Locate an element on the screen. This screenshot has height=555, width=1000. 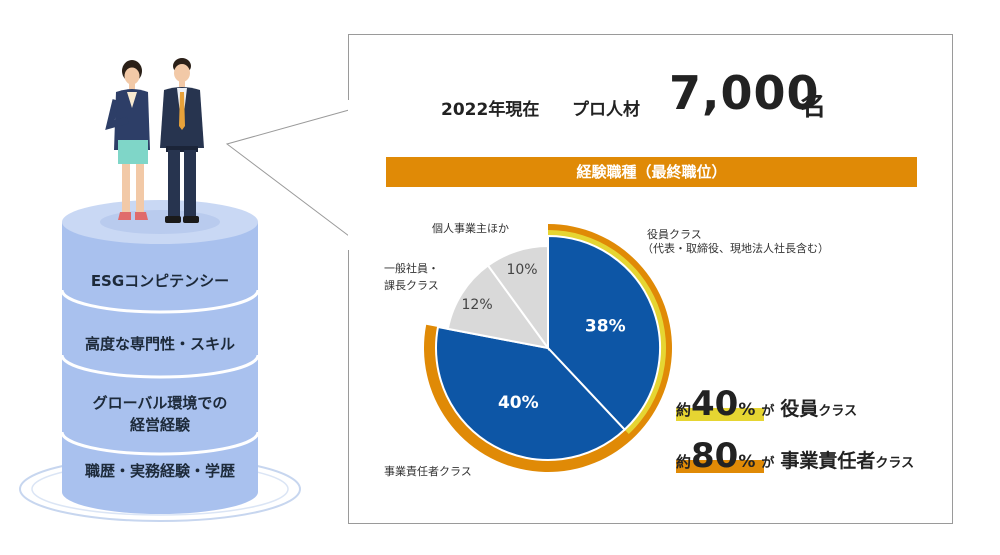
experience-pie-chart: 38% 40% 12% 10% is located at coordinates (548, 348).